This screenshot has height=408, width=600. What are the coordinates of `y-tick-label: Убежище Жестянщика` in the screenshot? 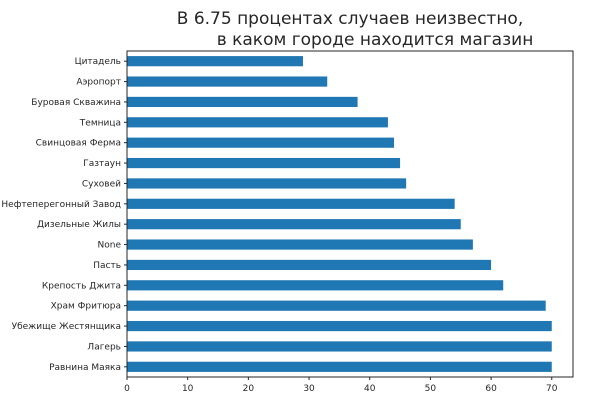 It's located at (66, 327).